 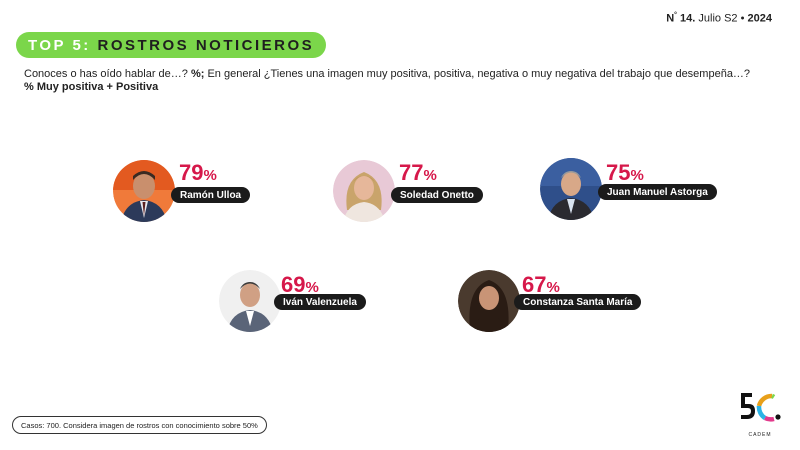 What do you see at coordinates (250, 301) in the screenshot?
I see `portrait-ivan-valenzuela` at bounding box center [250, 301].